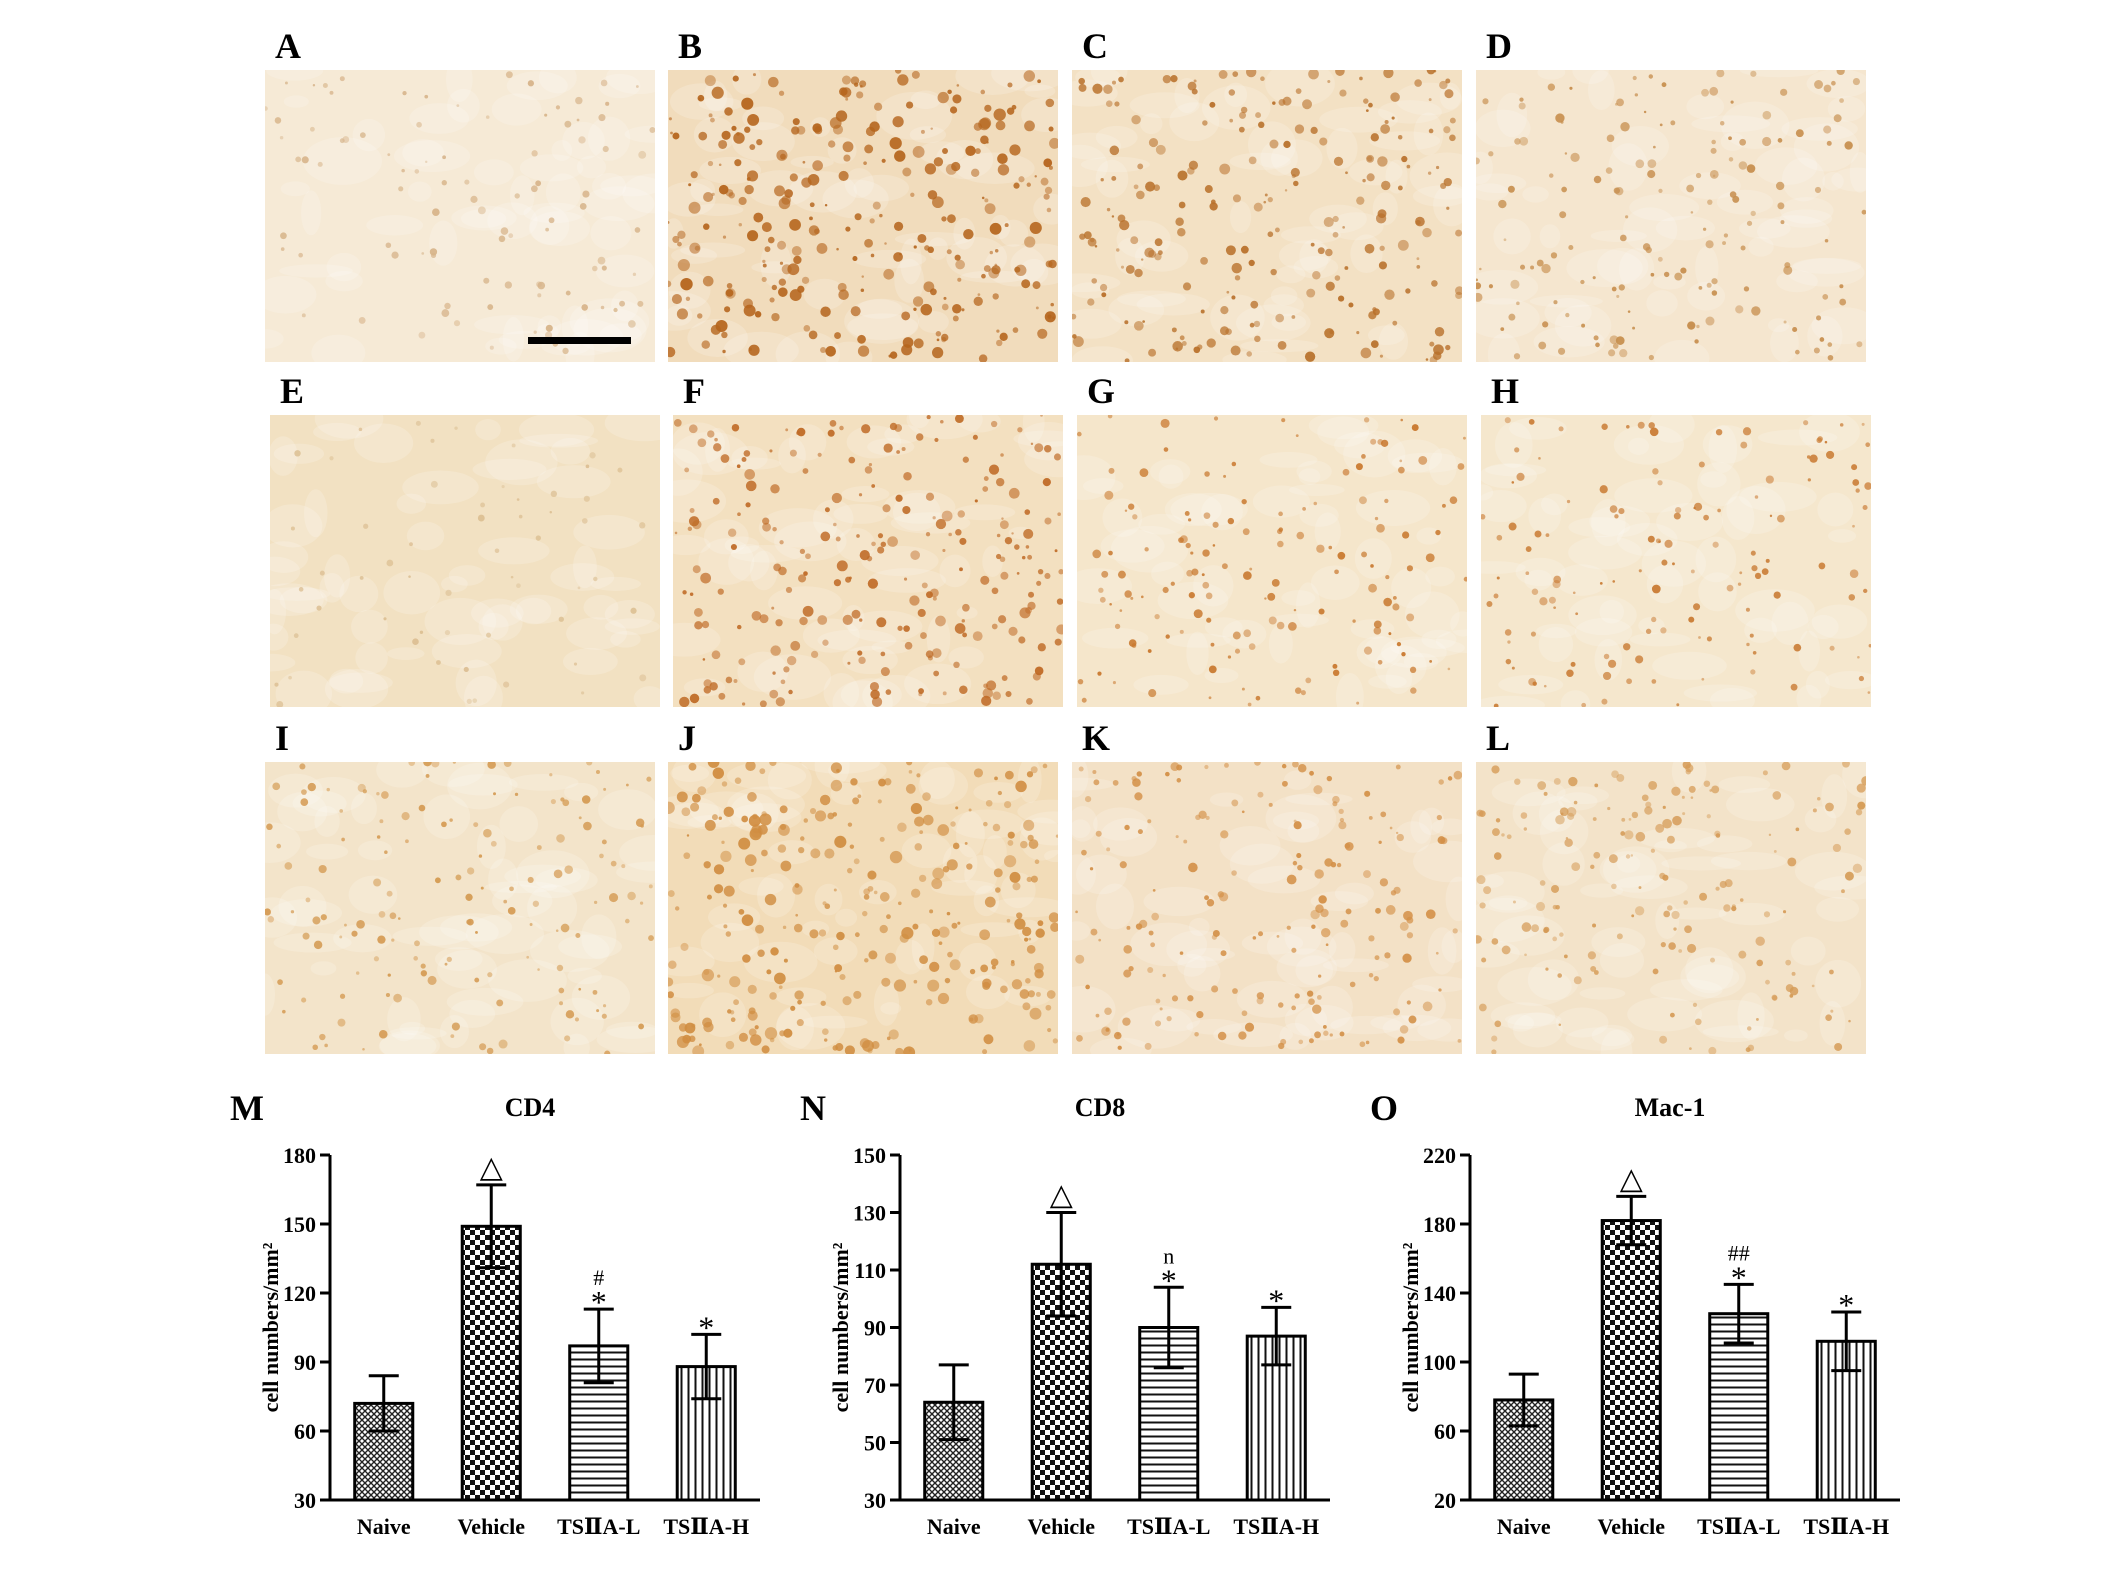  Describe the element at coordinates (1439, 1155) in the screenshot. I see `y-tick-label: 220` at that location.